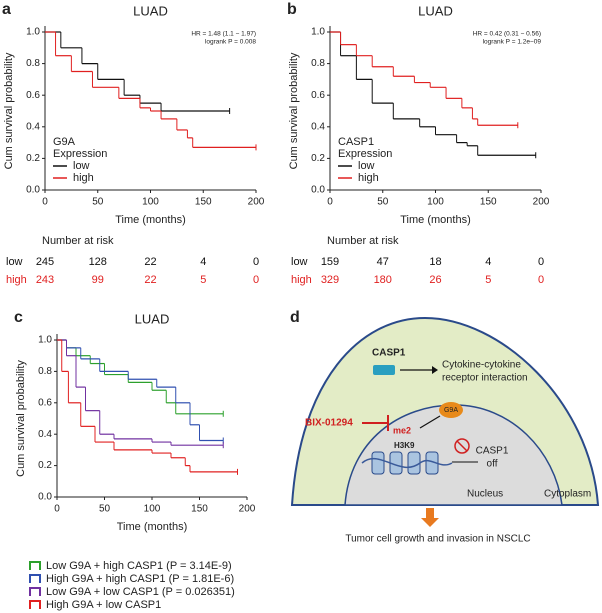  What do you see at coordinates (18, 317) in the screenshot?
I see `panel-label: c` at bounding box center [18, 317].